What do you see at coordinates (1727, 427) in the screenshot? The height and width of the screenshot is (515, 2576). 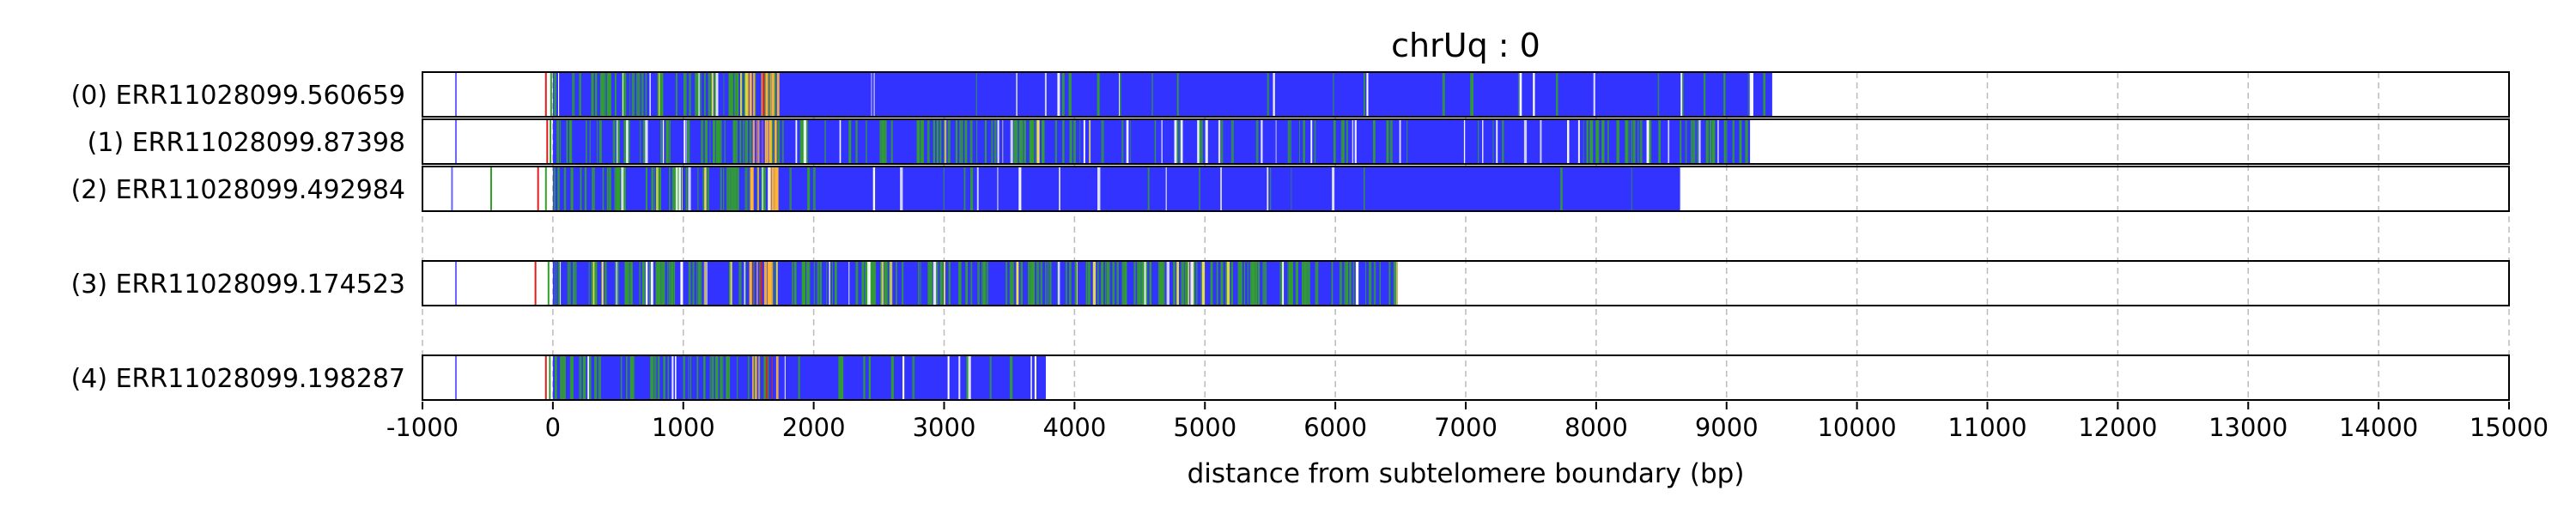 I see `x-tick-label: 9000` at bounding box center [1727, 427].